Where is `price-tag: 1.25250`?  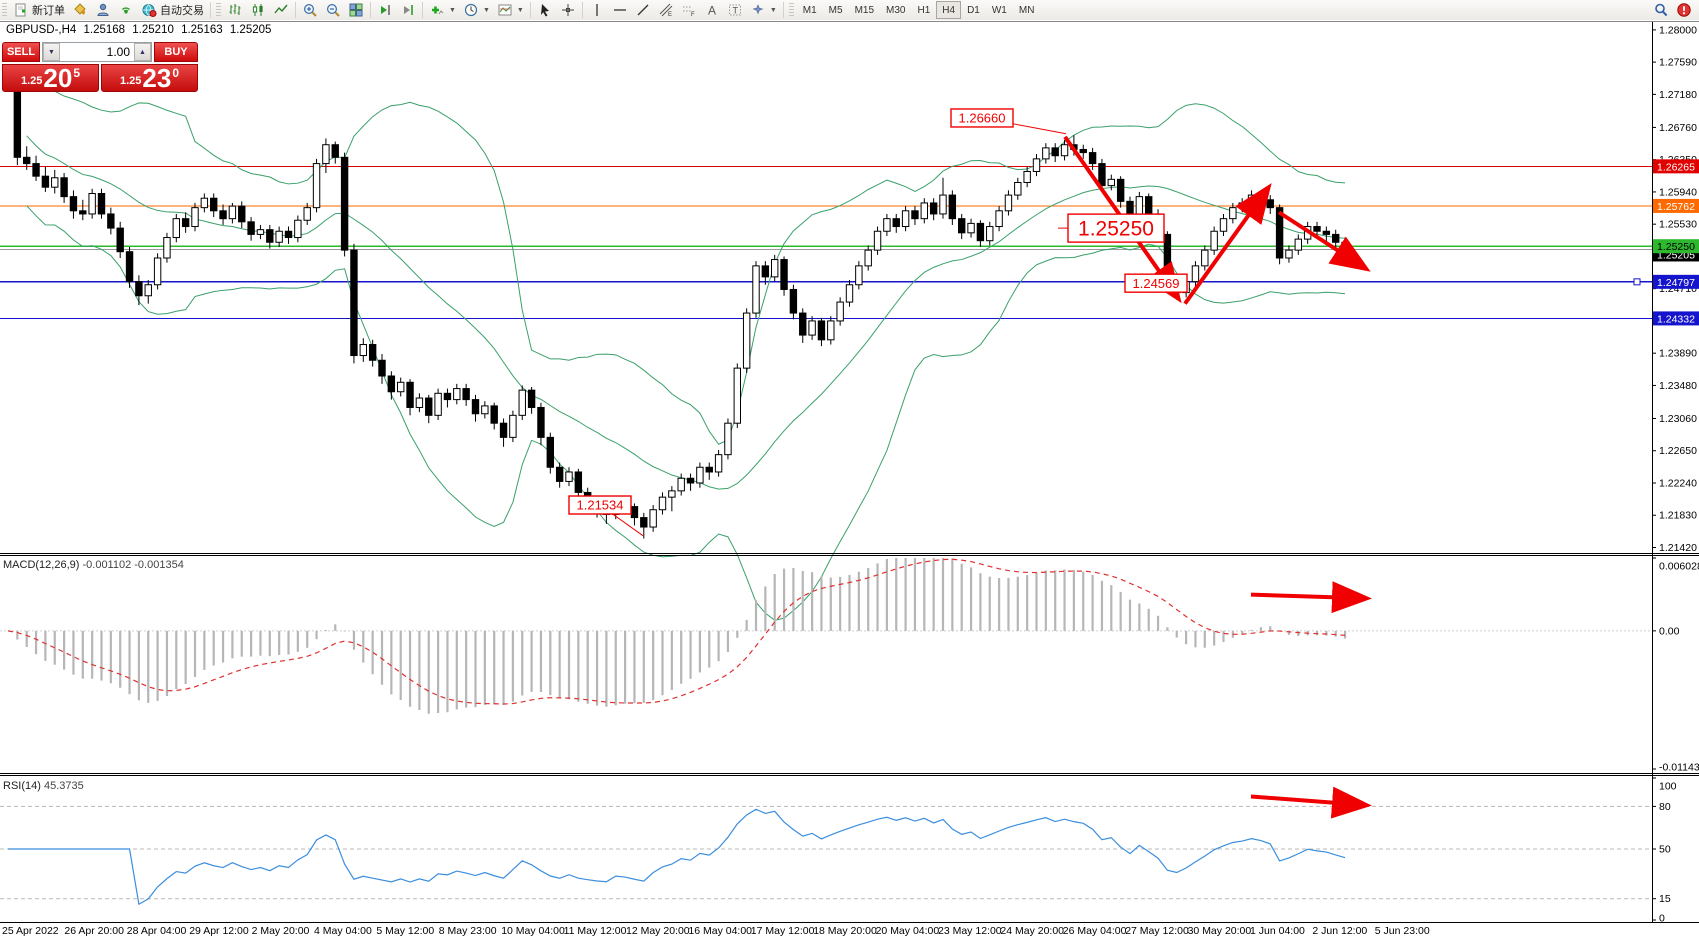 price-tag: 1.25250 is located at coordinates (1676, 246).